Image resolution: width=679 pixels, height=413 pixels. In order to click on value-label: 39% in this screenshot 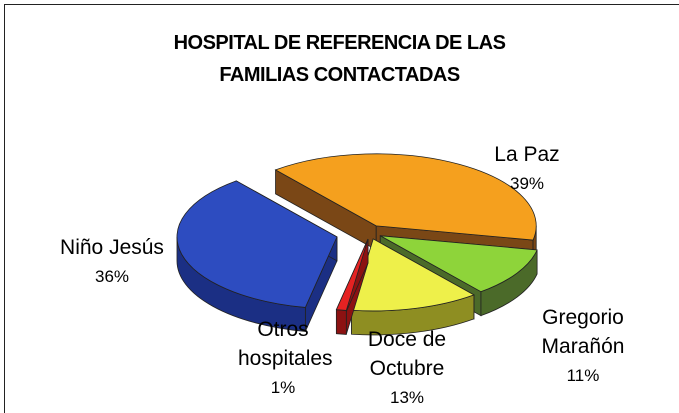, I will do `click(527, 183)`.